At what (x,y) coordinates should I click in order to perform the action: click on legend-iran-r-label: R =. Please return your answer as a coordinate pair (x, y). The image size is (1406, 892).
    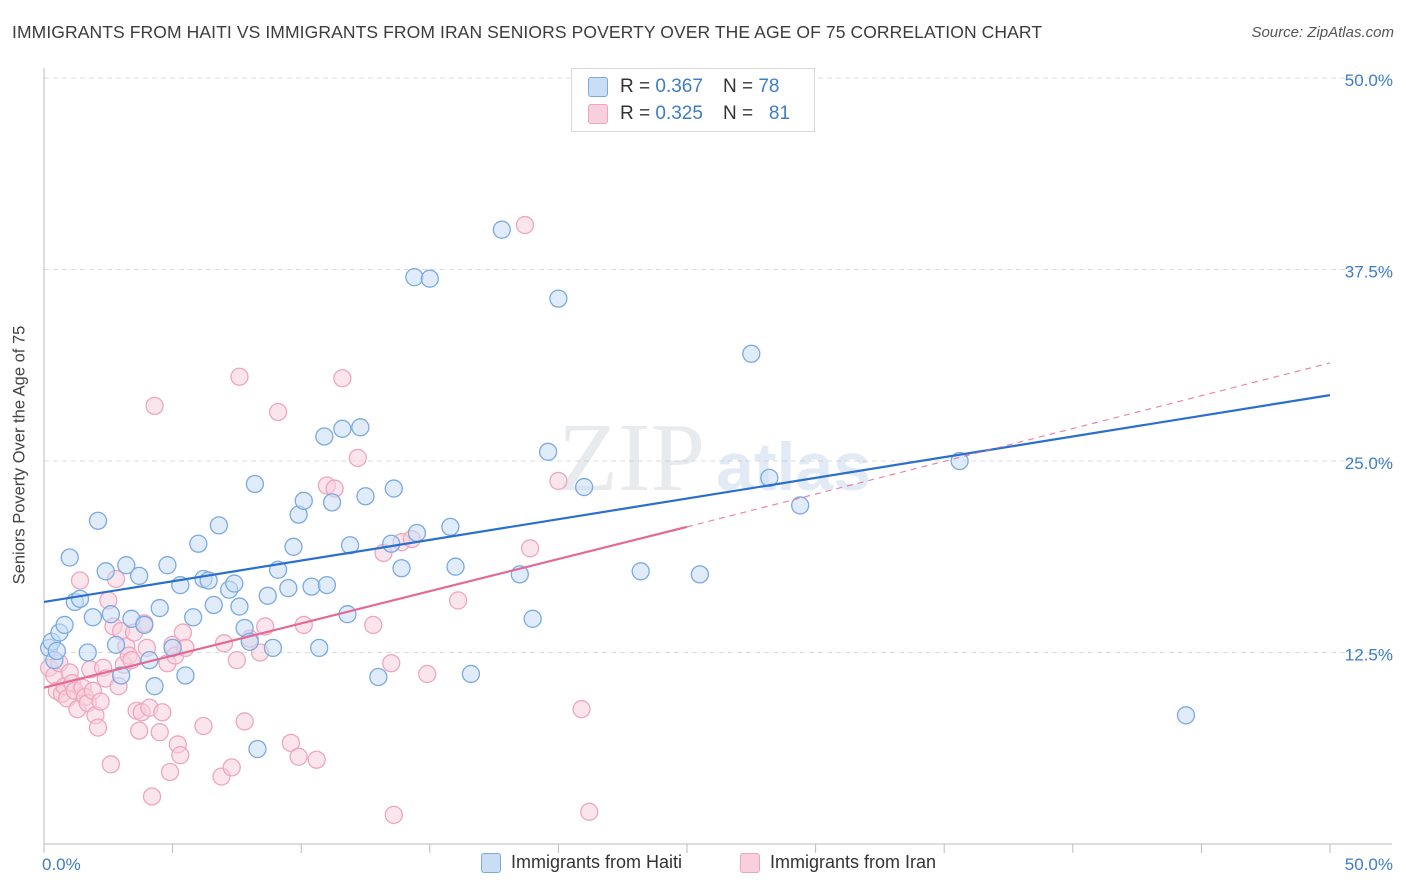
    Looking at the image, I should click on (635, 113).